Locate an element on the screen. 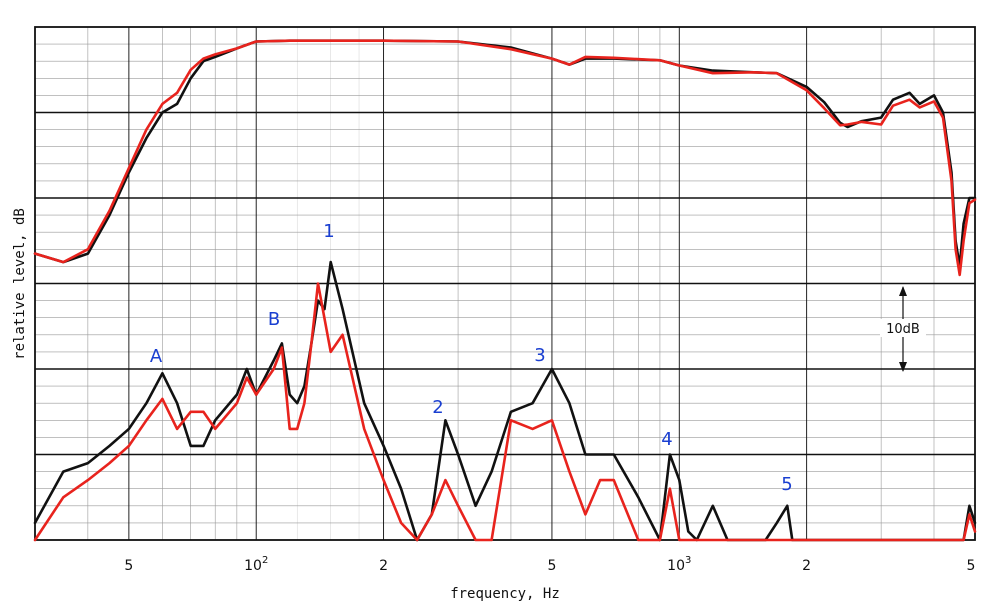 Image resolution: width=1000 pixels, height=605 pixels. x-tick-label: 10² is located at coordinates (256, 564).